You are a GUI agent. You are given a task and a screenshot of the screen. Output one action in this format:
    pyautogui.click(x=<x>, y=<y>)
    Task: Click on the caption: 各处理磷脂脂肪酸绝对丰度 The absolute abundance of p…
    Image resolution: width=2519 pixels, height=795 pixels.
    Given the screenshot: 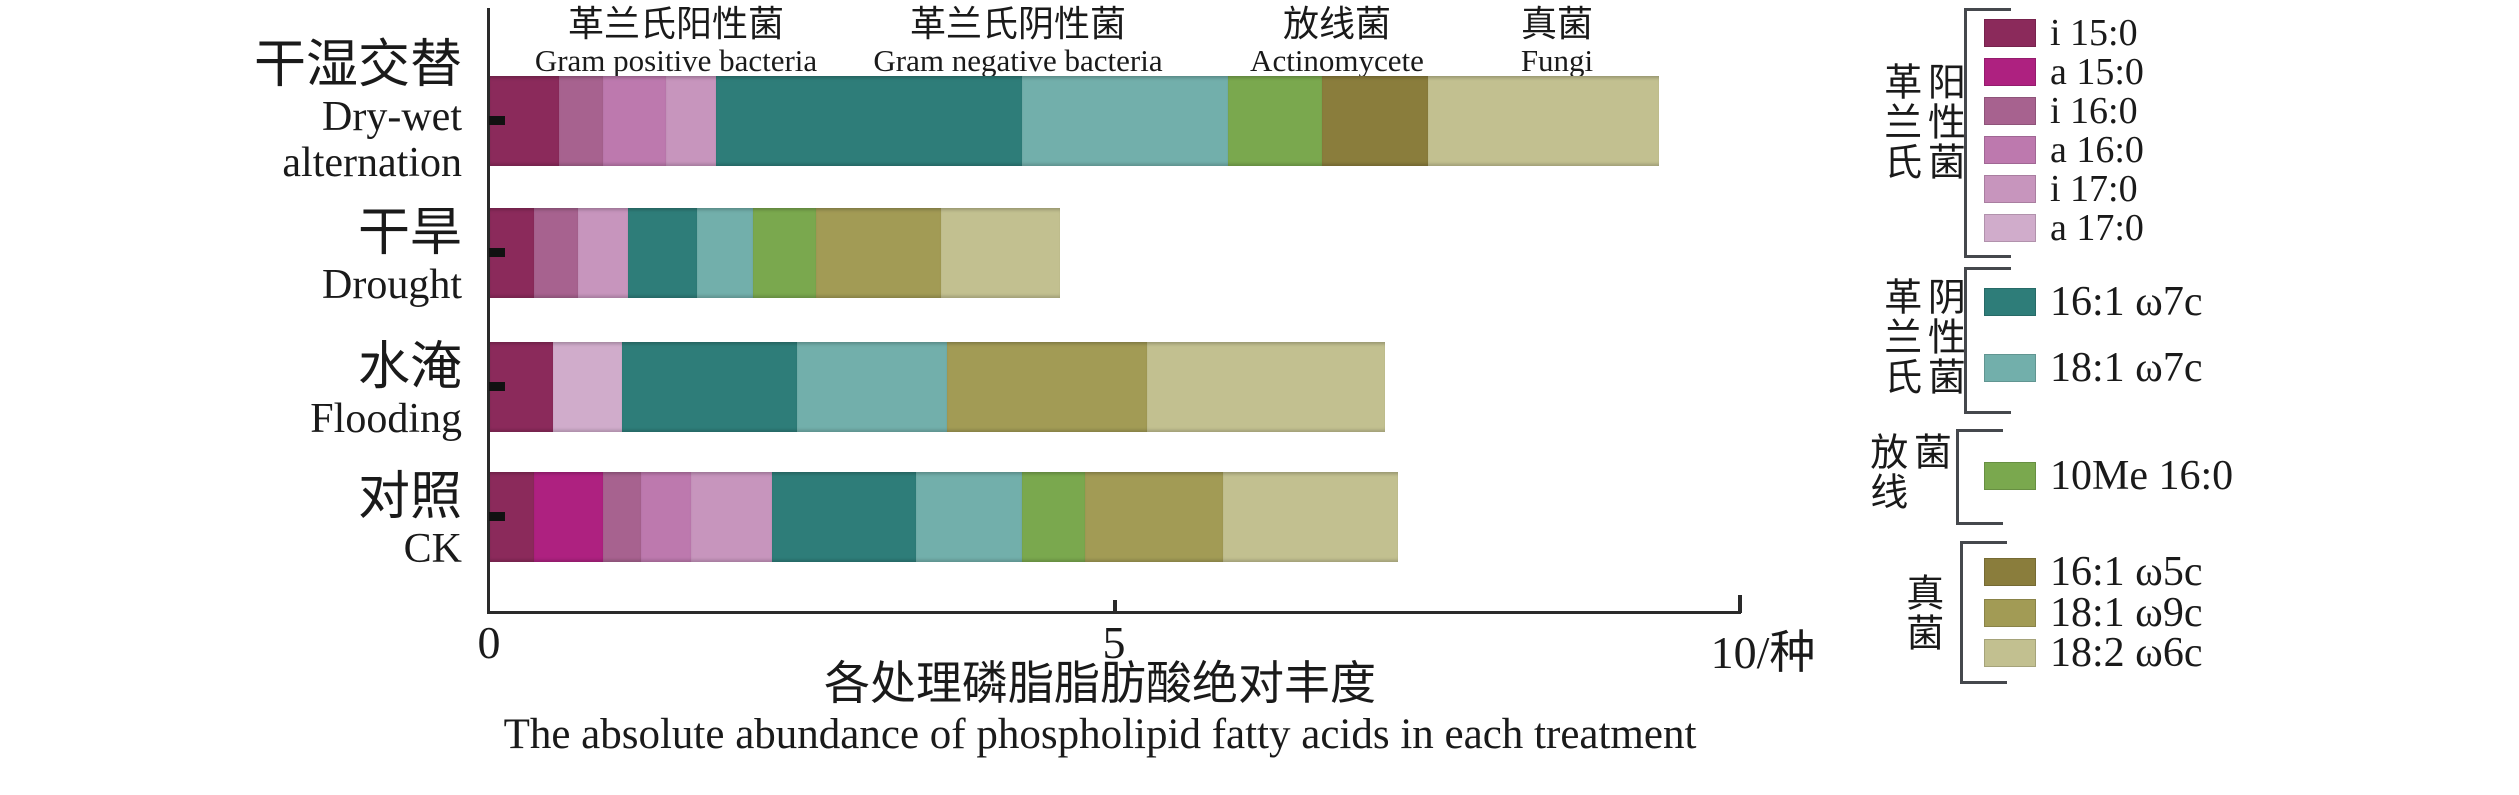 What is the action you would take?
    pyautogui.click(x=1100, y=709)
    